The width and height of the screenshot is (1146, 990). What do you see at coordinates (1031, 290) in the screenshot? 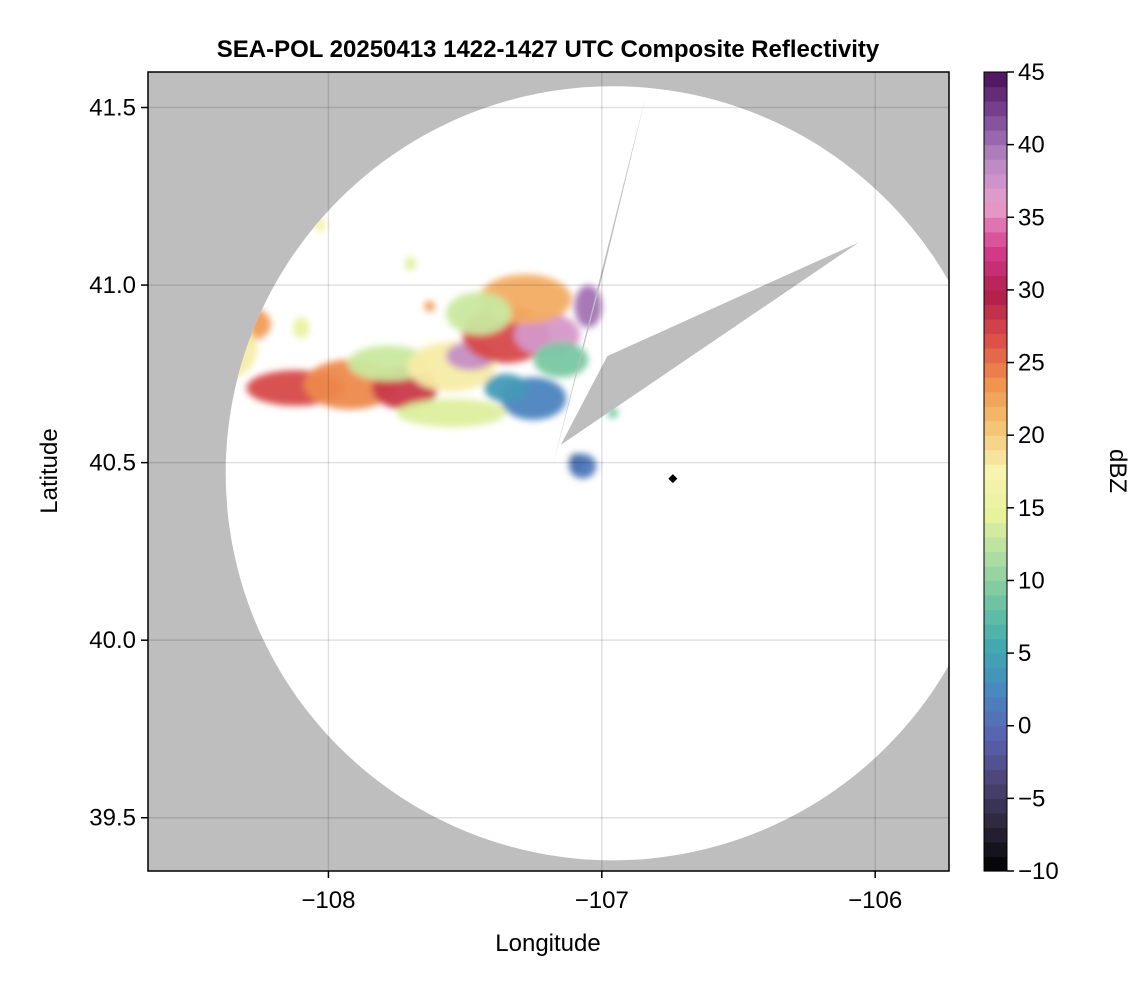
I see `colorbar-tick-label-8: 30` at bounding box center [1031, 290].